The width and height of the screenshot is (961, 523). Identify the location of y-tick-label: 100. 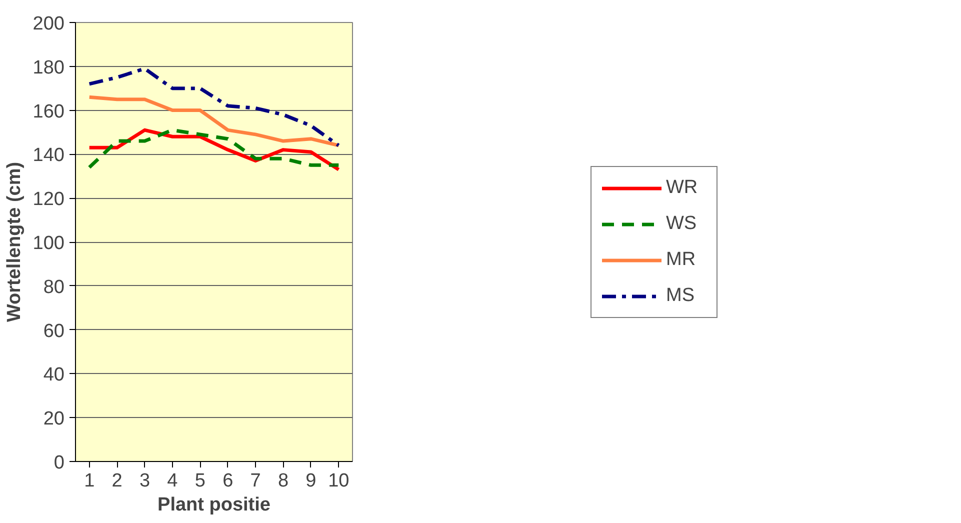
(48, 243).